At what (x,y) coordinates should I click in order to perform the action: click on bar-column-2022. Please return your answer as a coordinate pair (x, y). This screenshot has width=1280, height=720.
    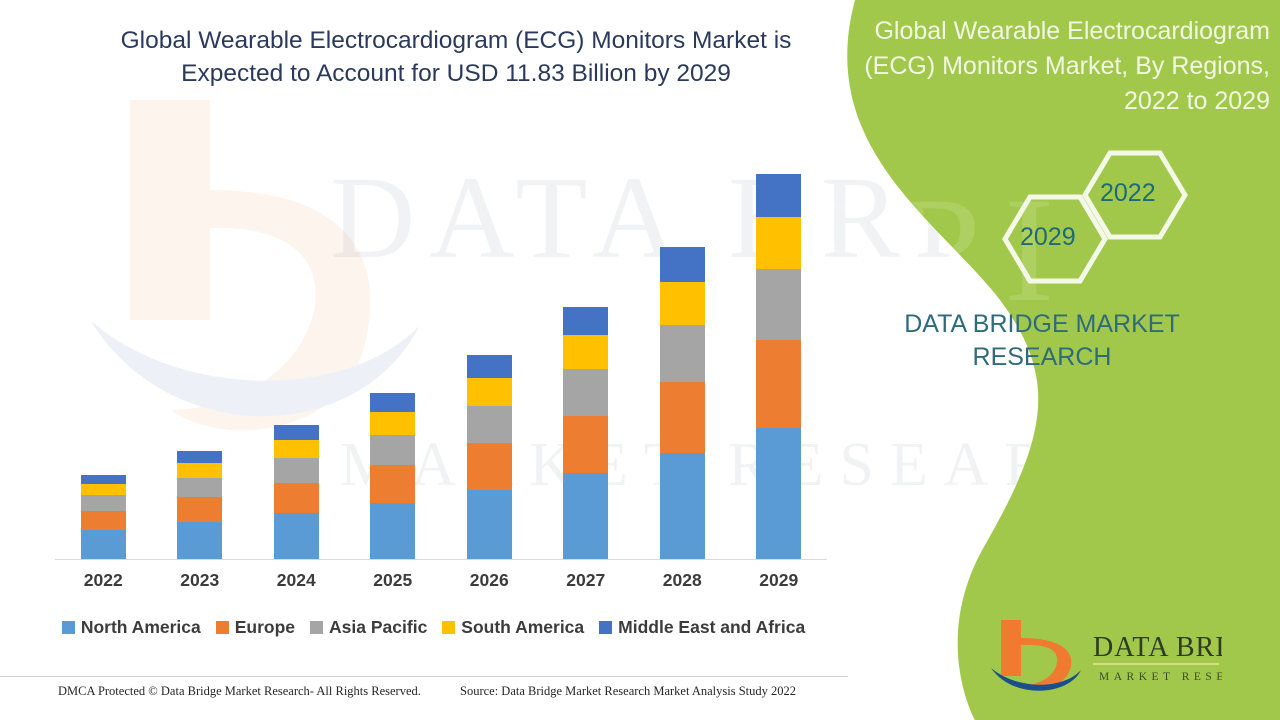
    Looking at the image, I should click on (103, 334).